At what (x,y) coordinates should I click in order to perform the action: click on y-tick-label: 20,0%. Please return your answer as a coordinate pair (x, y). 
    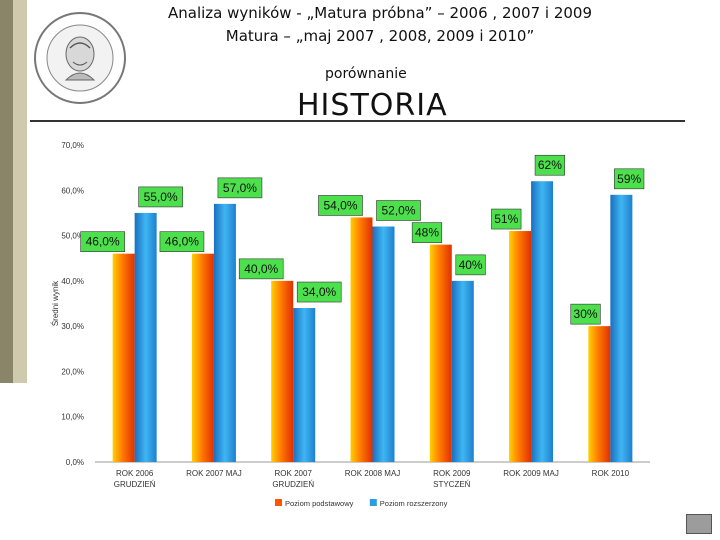
    Looking at the image, I should click on (72, 371).